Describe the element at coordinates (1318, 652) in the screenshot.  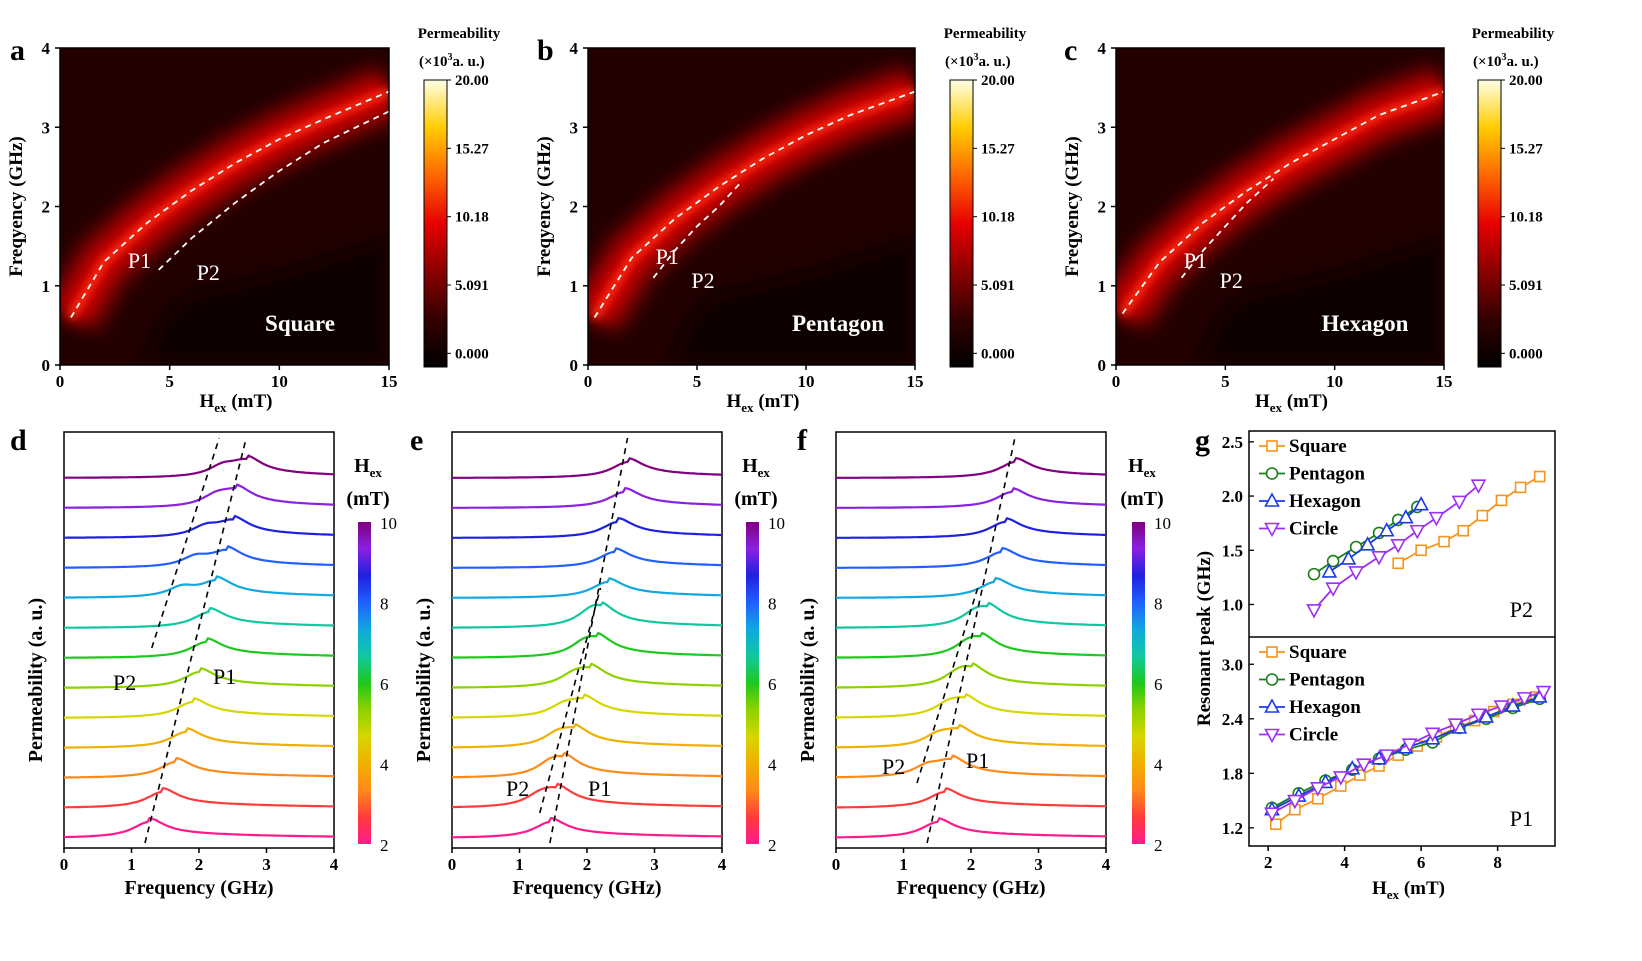
I see `legend-label: Square` at that location.